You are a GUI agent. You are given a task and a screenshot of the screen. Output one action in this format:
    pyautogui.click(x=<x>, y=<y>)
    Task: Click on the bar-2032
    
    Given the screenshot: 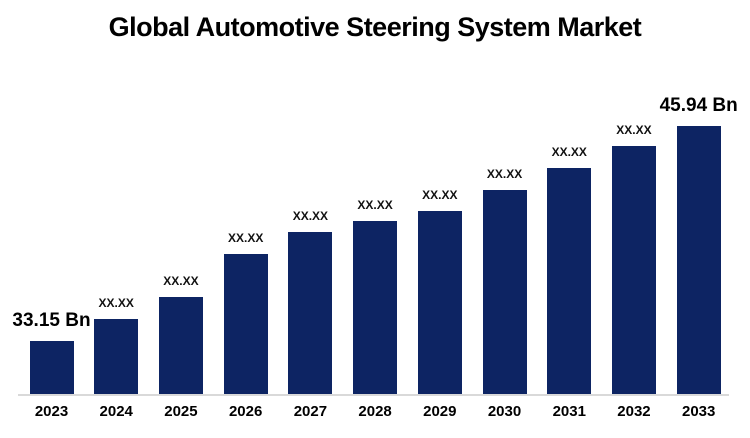 What is the action you would take?
    pyautogui.click(x=633, y=270)
    